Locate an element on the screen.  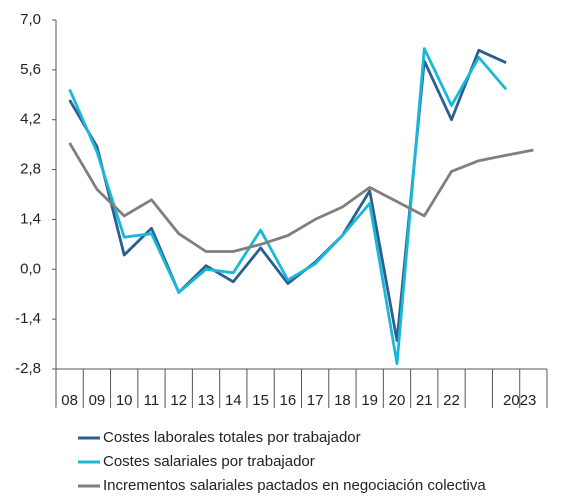
x-tick-label: 13 is located at coordinates (206, 400).